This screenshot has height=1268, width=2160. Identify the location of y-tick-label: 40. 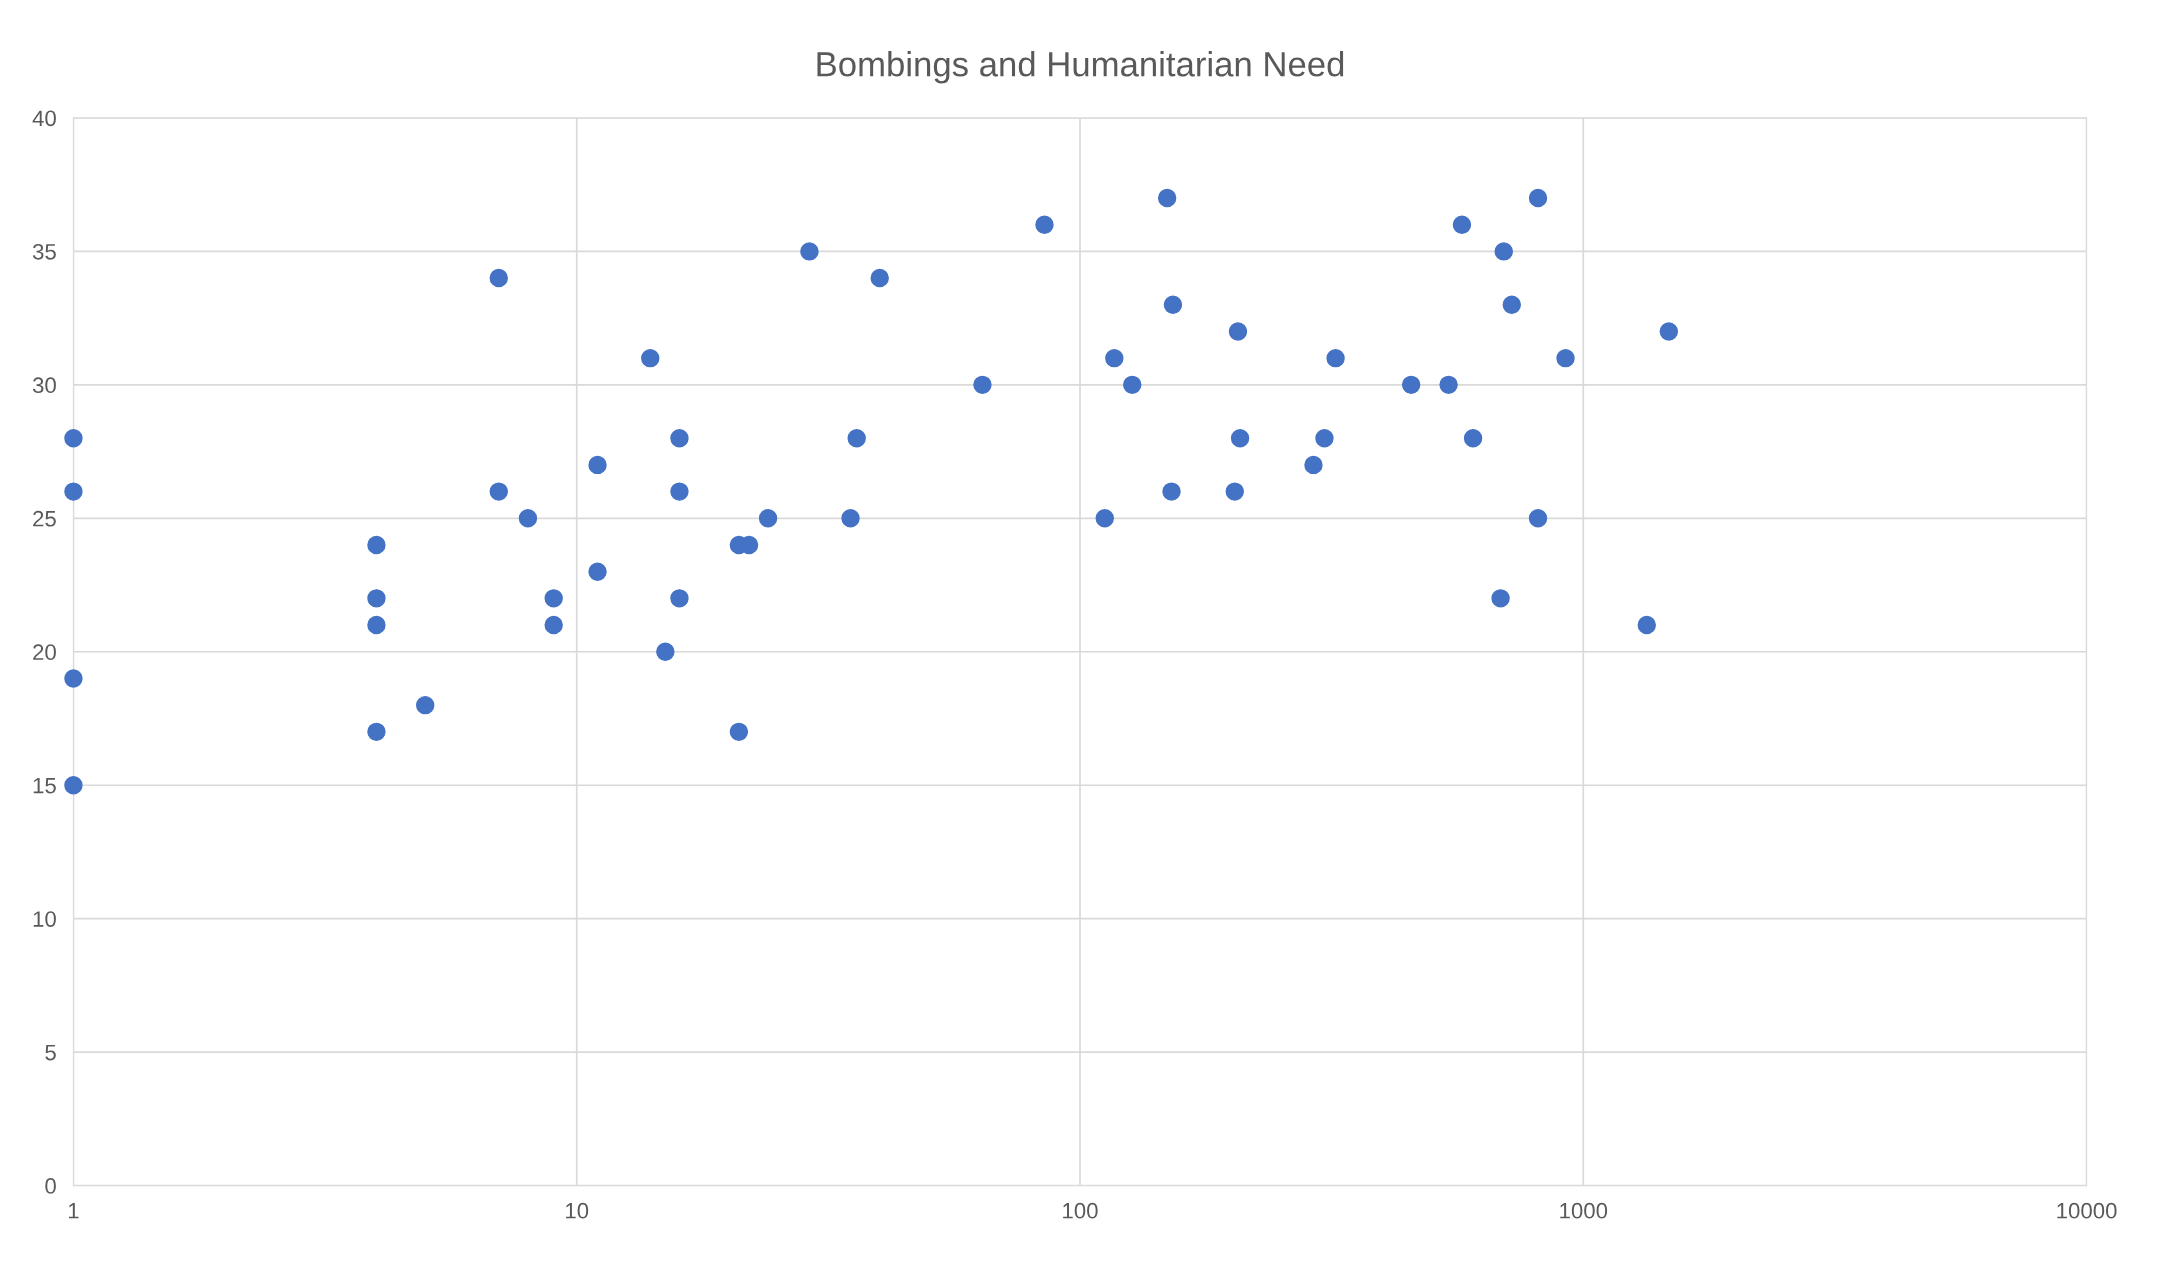
(44, 118).